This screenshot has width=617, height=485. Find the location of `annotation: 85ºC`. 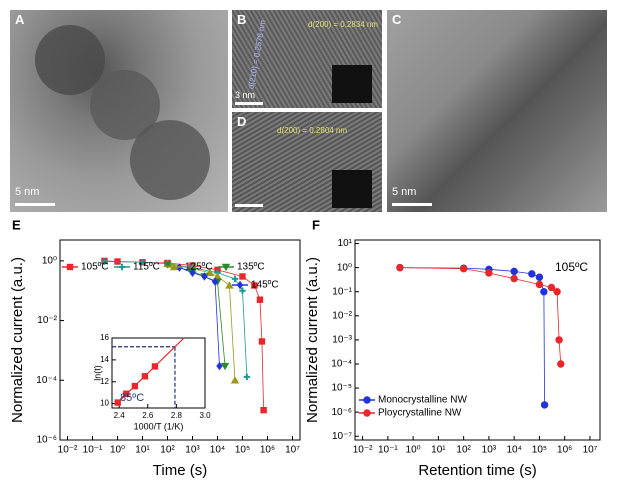

annotation: 85ºC is located at coordinates (132, 398).